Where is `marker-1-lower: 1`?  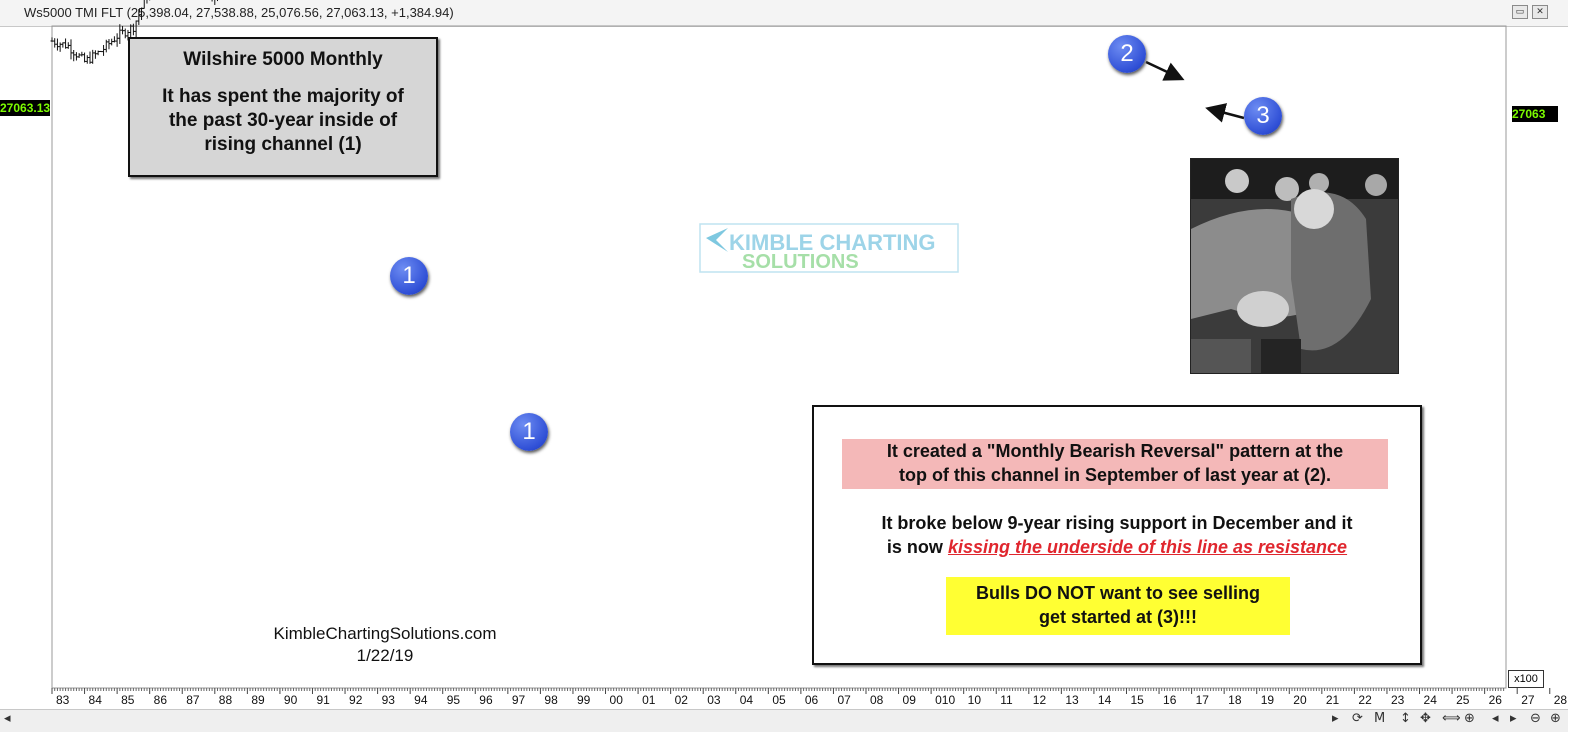 marker-1-lower: 1 is located at coordinates (529, 432).